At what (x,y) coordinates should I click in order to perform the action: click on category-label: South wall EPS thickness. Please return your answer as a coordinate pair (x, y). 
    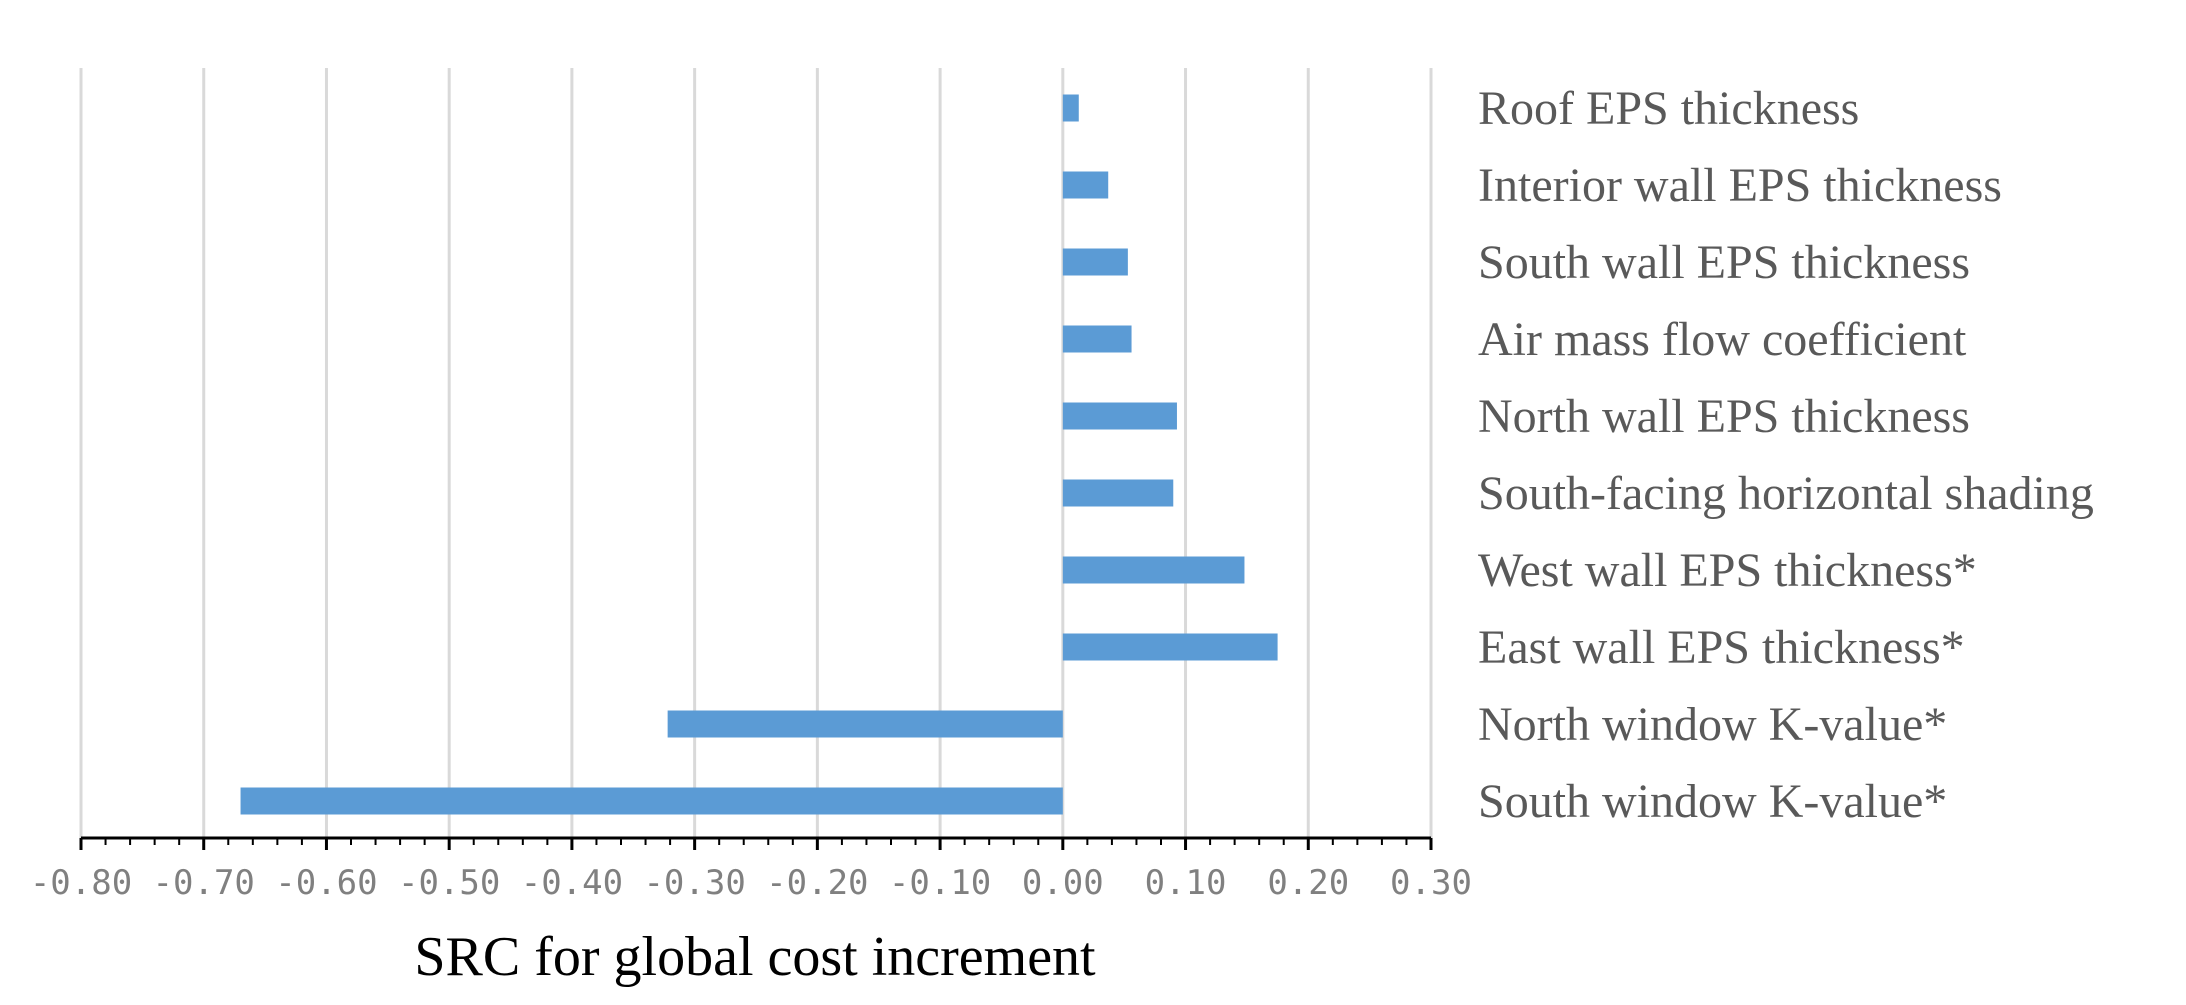
    Looking at the image, I should click on (1724, 262).